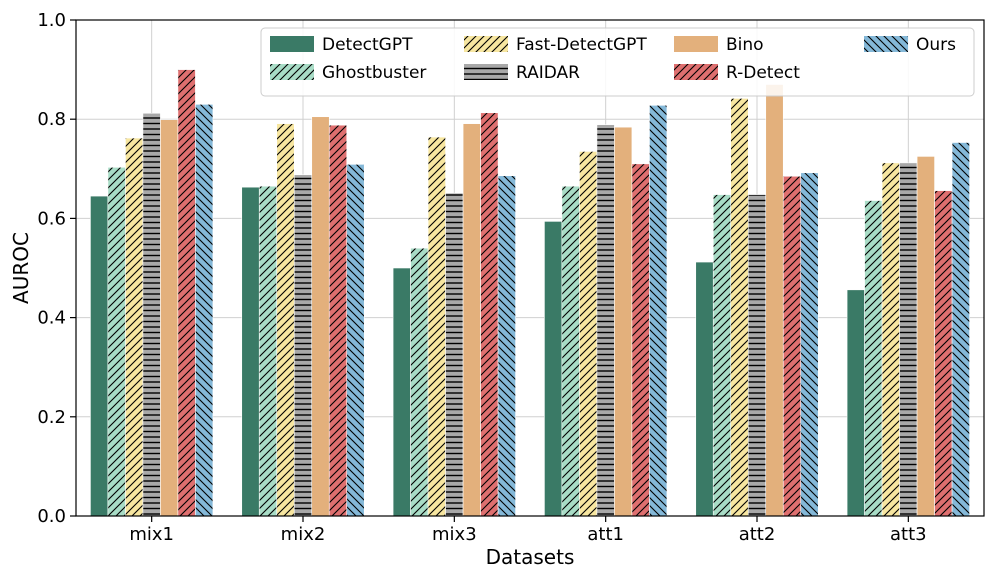 The image size is (997, 585). Describe the element at coordinates (588, 334) in the screenshot. I see `bar-fast-detectgpt-att1` at that location.